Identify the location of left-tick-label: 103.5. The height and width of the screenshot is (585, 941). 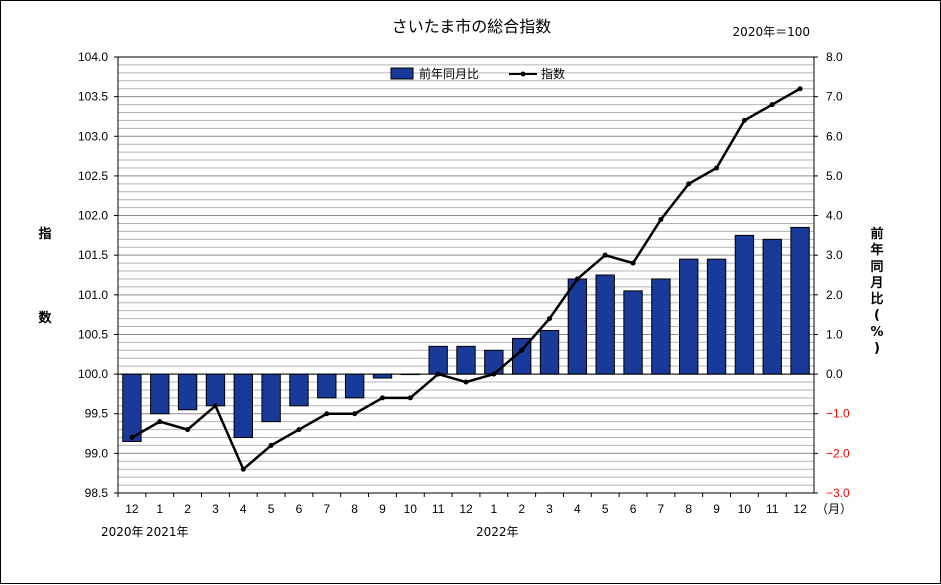
(93, 97).